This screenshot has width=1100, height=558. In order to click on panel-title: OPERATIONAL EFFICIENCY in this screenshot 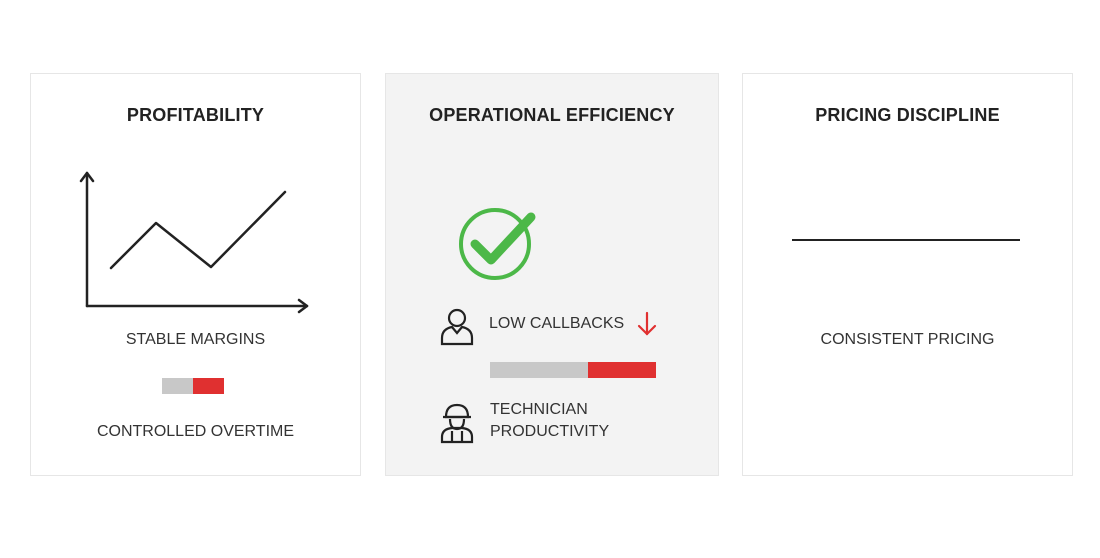, I will do `click(552, 115)`.